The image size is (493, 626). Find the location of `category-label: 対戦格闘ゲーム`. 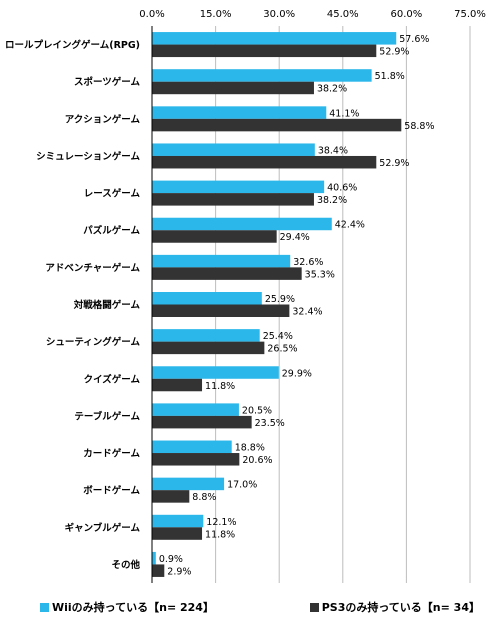

category-label: 対戦格闘ゲーム is located at coordinates (107, 305).